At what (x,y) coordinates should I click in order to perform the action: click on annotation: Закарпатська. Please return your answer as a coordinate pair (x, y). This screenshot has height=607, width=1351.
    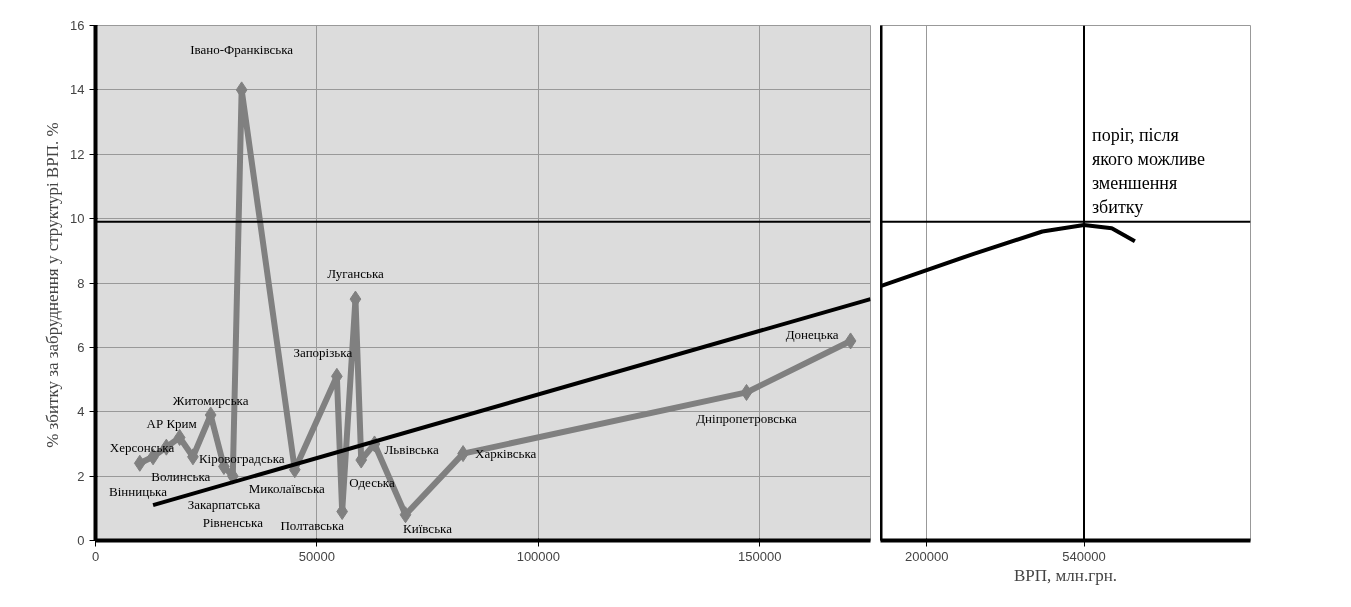
    Looking at the image, I should click on (224, 504).